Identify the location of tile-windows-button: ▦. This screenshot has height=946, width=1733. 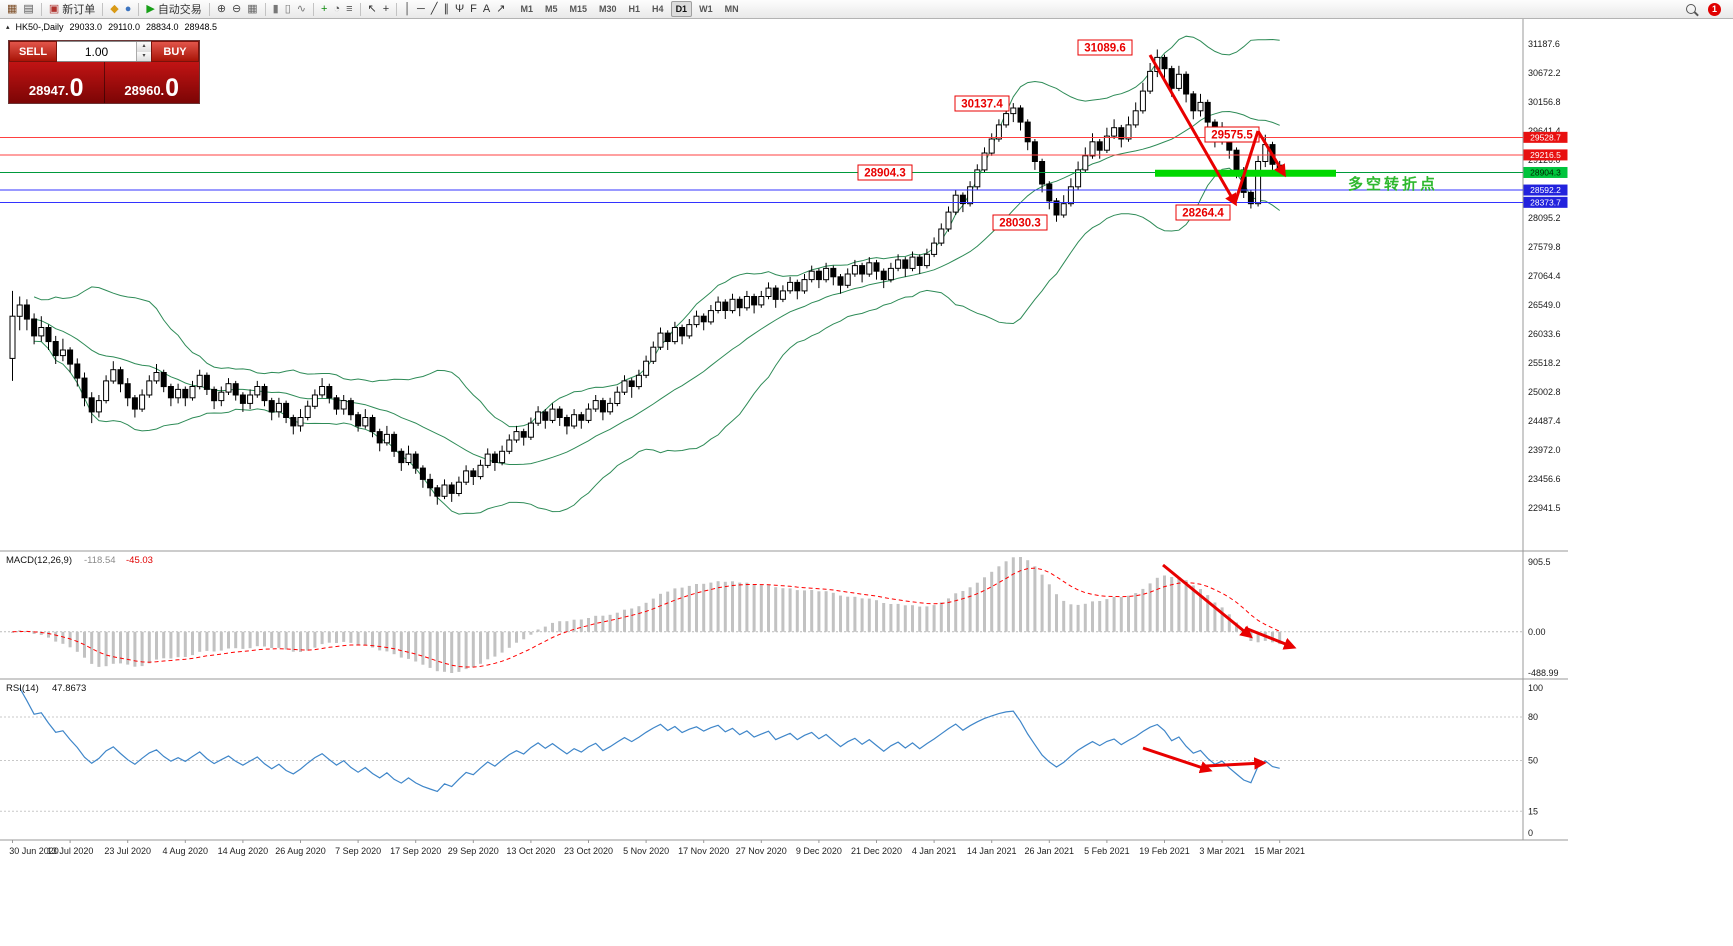
(252, 9).